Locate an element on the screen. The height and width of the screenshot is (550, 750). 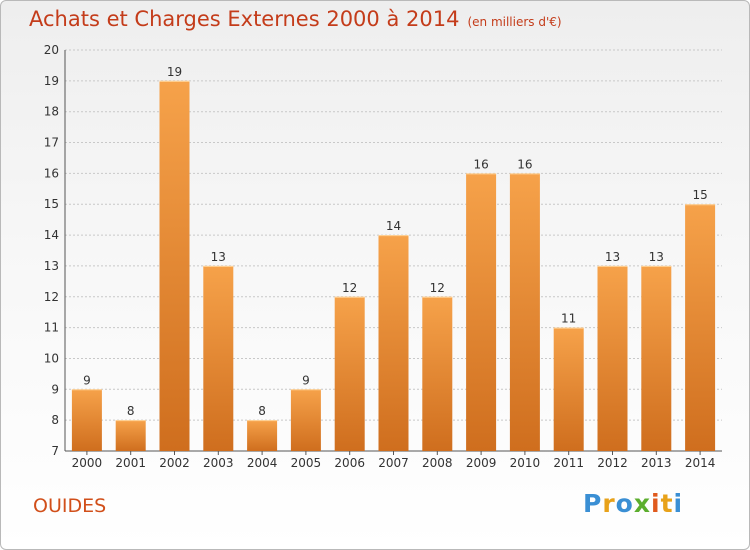
x-tick-label: 2004 is located at coordinates (262, 463).